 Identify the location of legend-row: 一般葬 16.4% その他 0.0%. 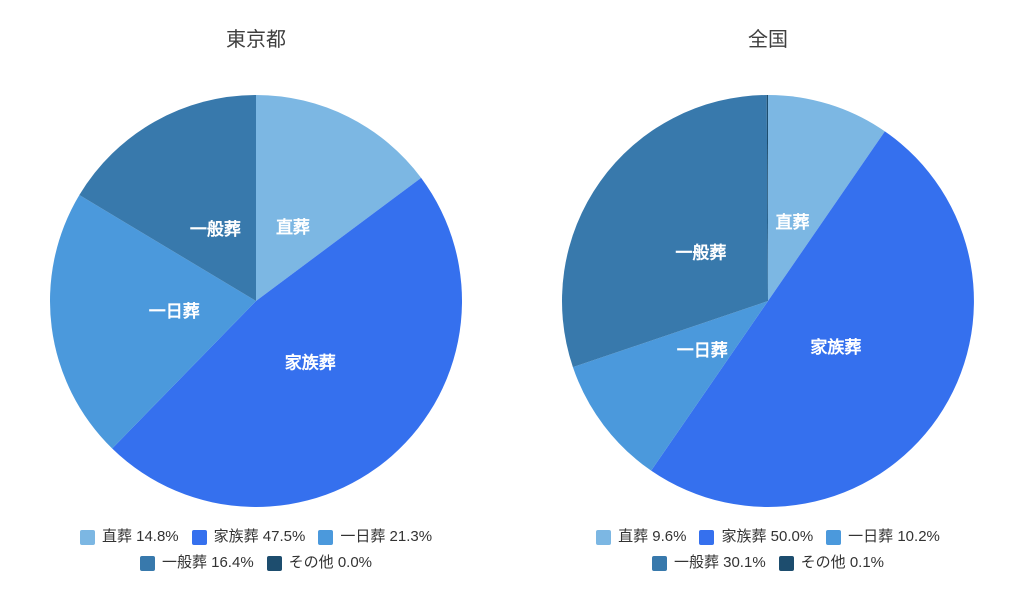
(256, 563).